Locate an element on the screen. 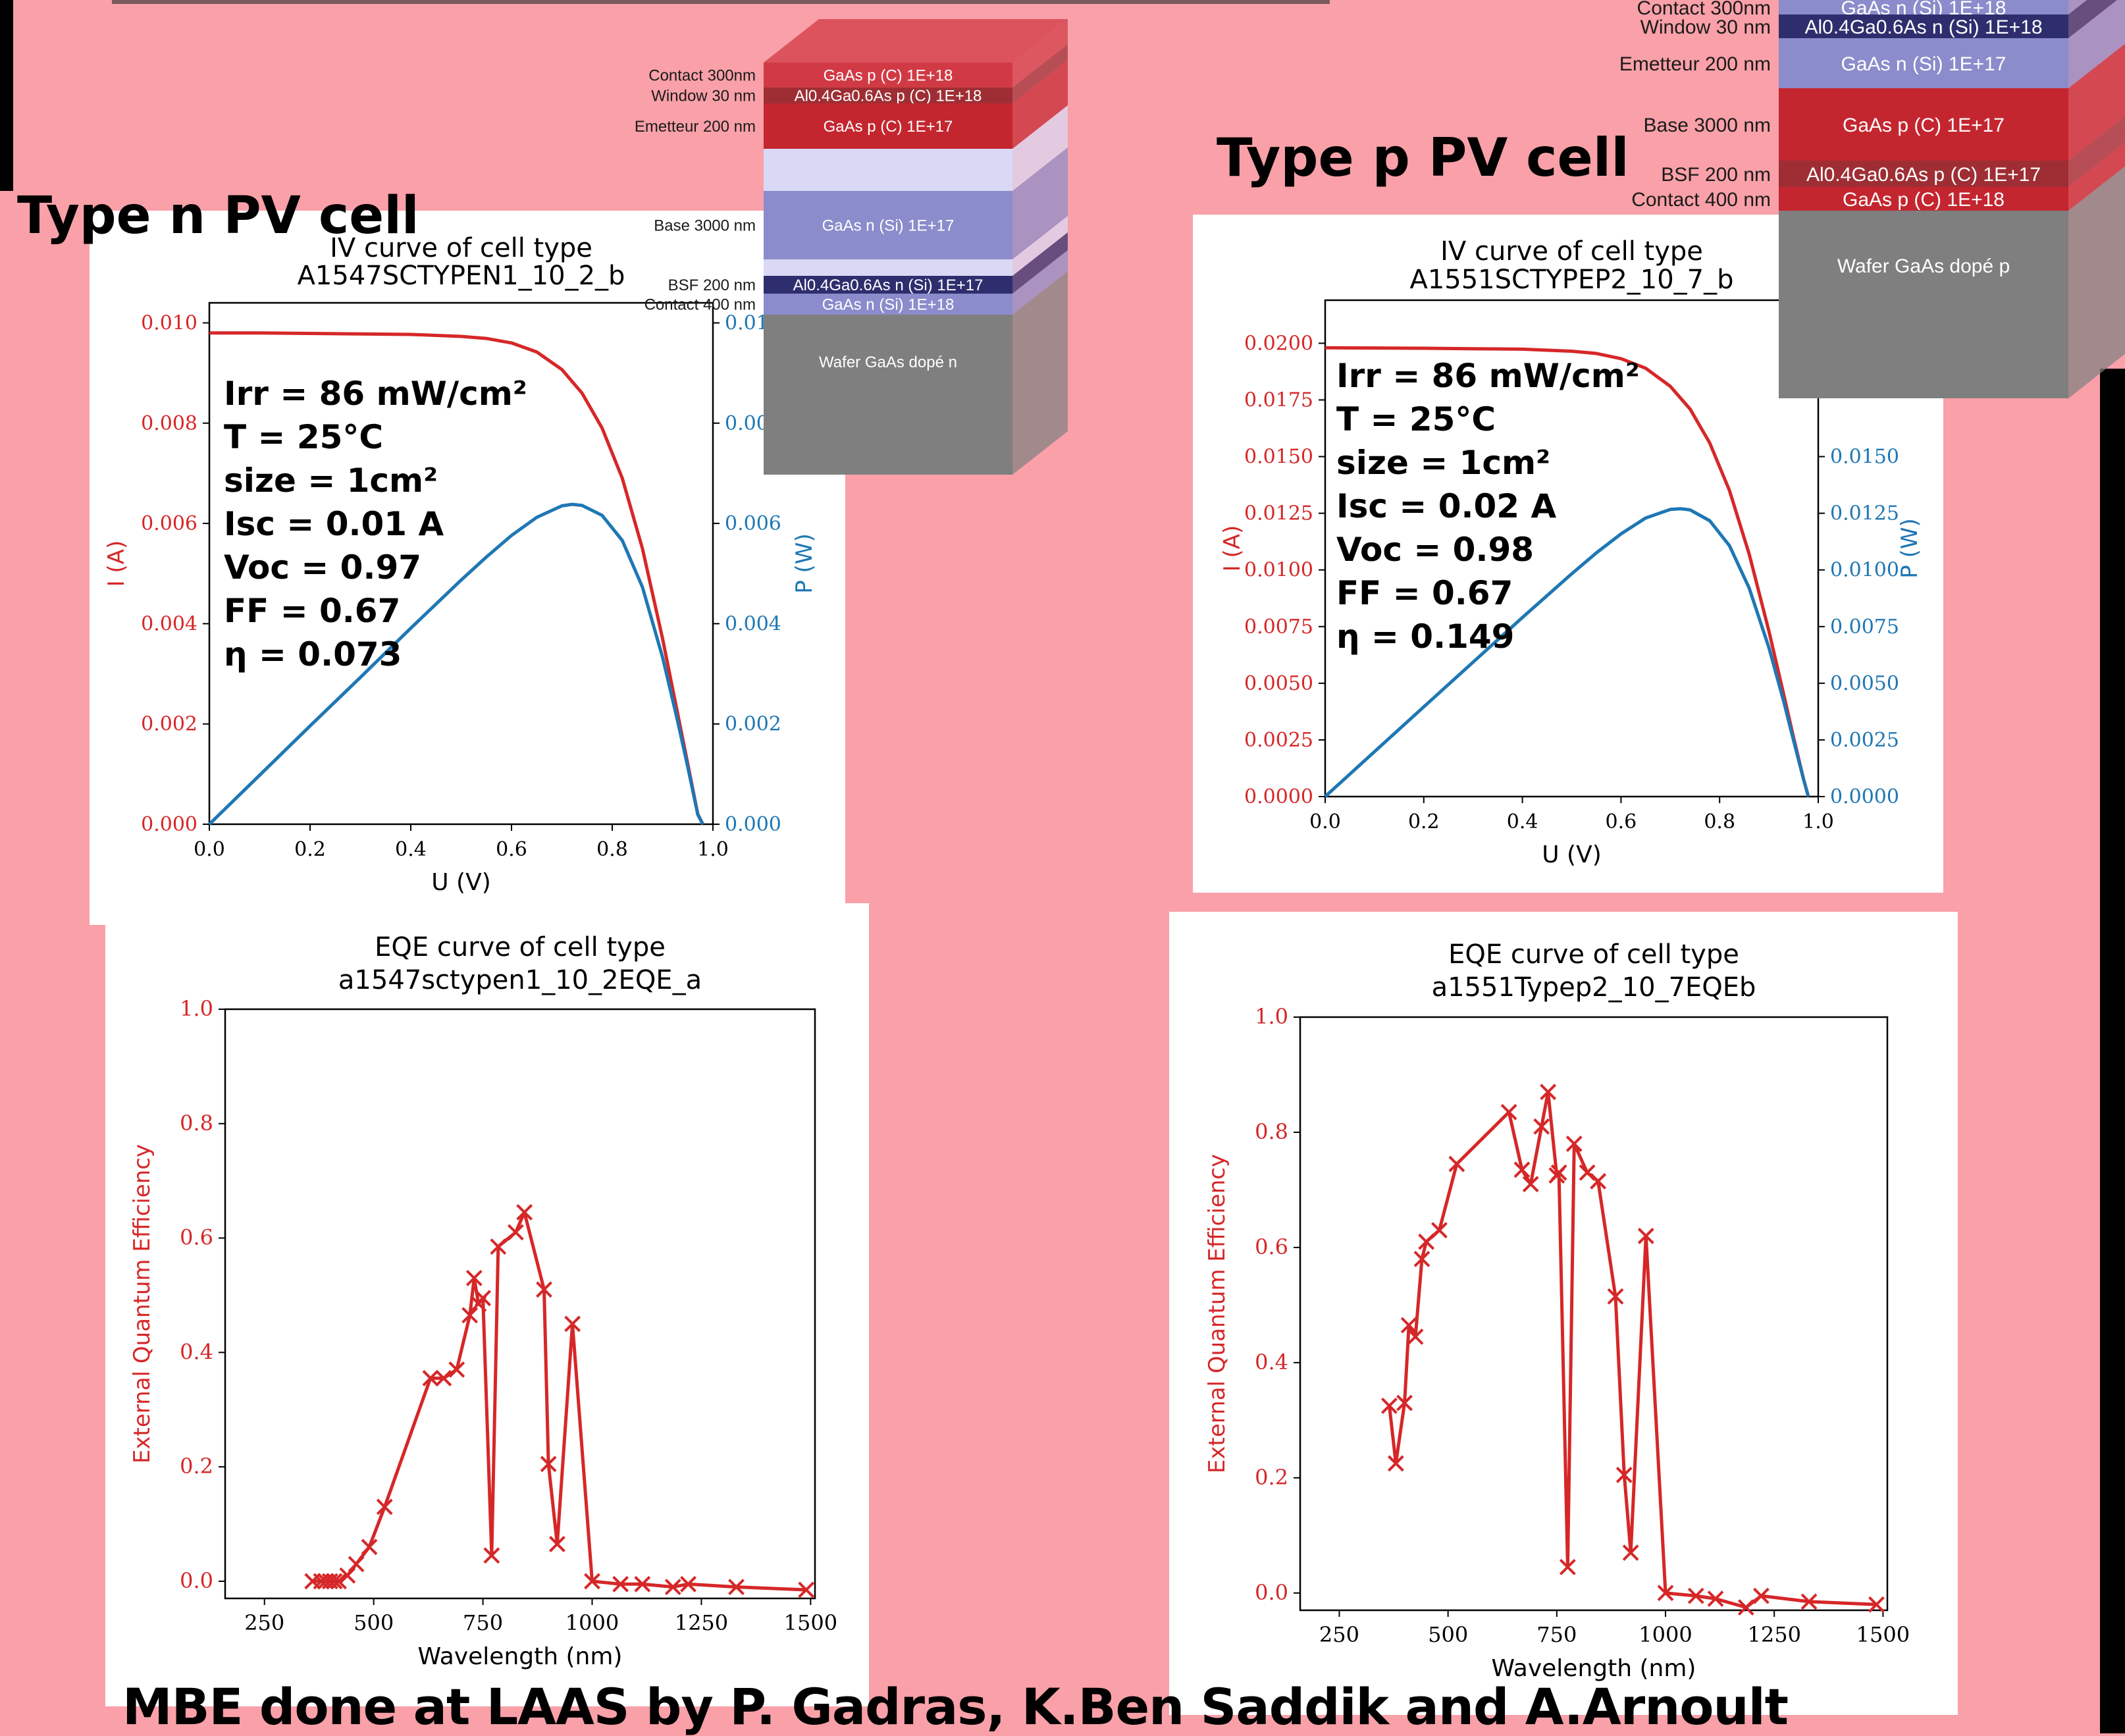  y-tick-label: 0.000 is located at coordinates (169, 824).